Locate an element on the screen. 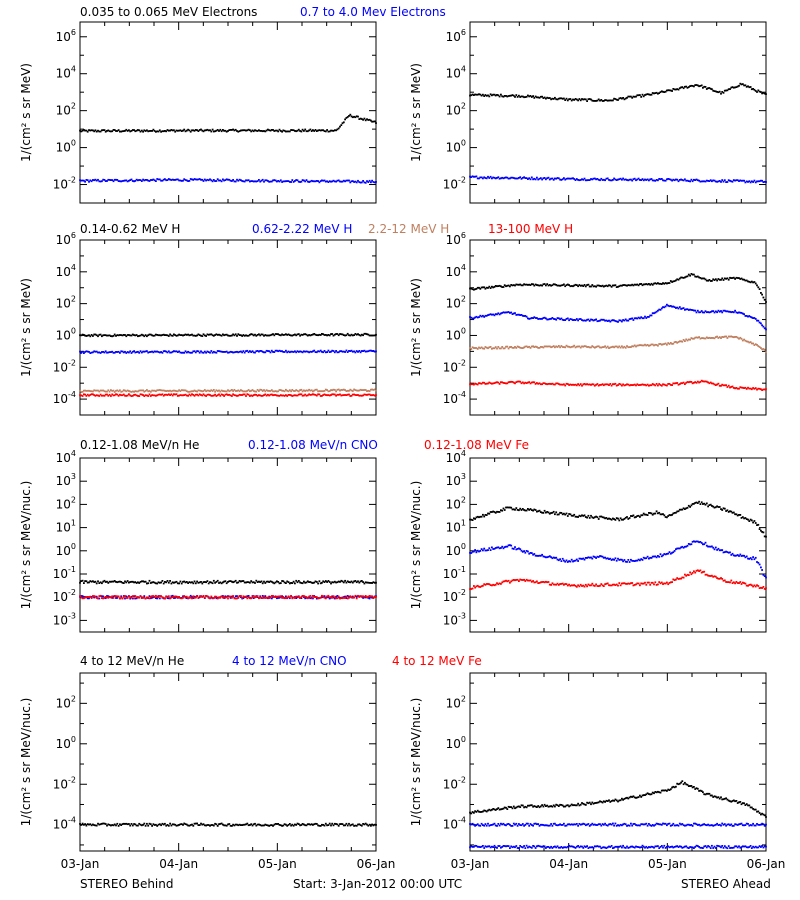 This screenshot has height=900, width=800. x-tick-label: 06-Jan is located at coordinates (376, 864).